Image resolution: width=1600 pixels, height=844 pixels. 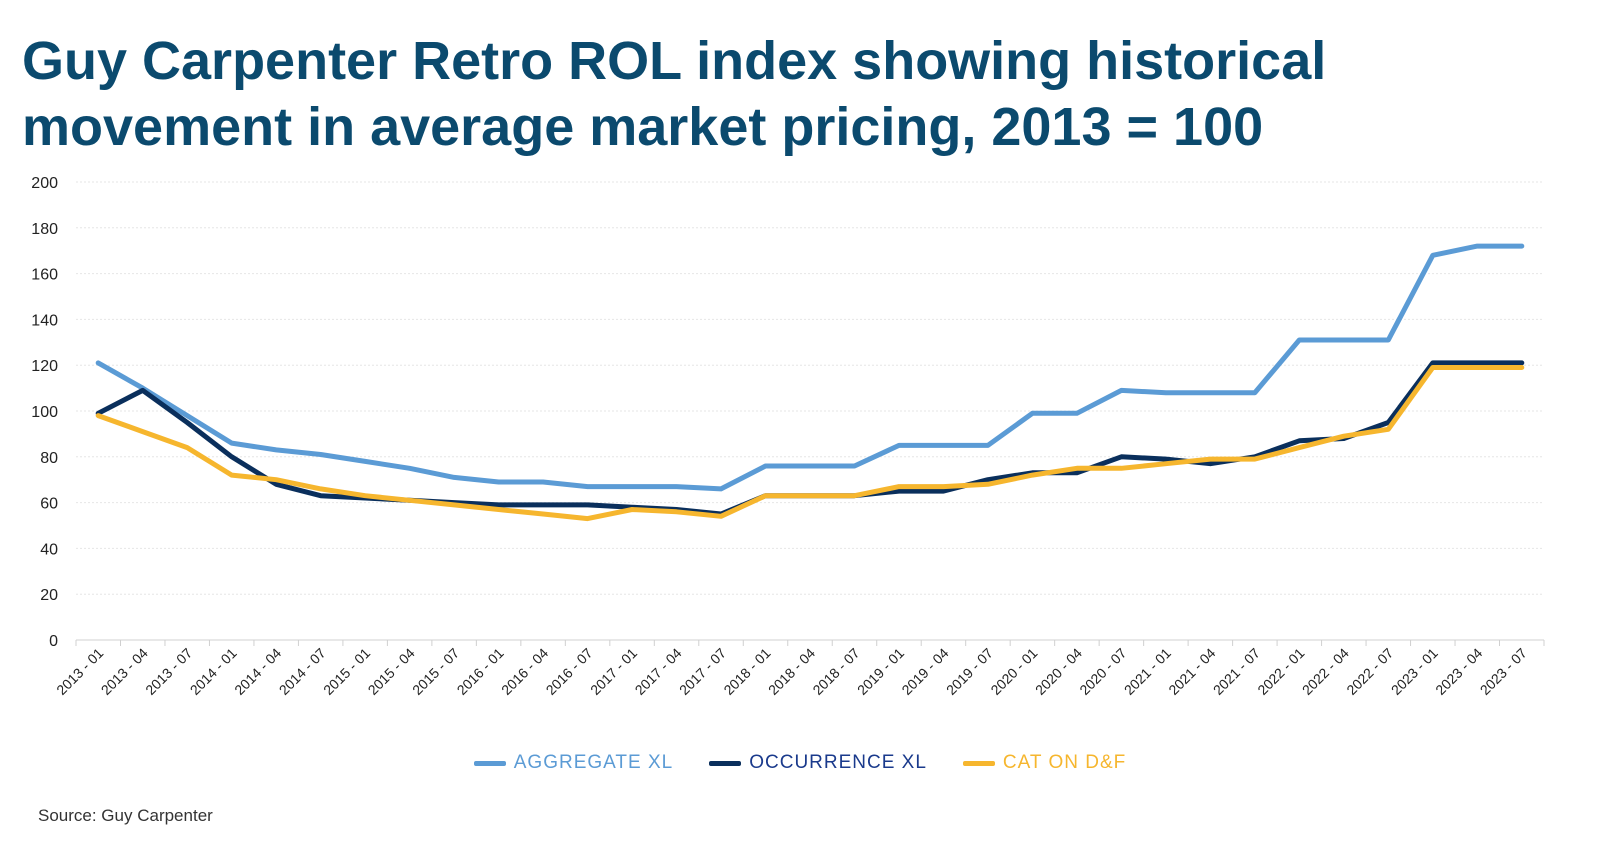 I want to click on legend-swatch-cat, so click(x=978, y=763).